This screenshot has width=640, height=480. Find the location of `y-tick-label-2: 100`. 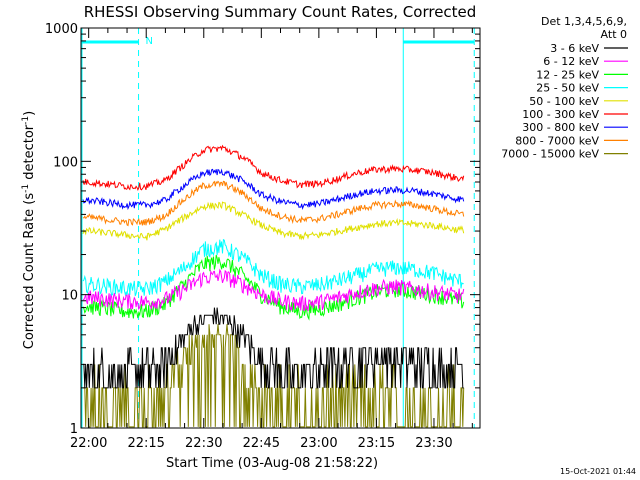

y-tick-label-2: 100 is located at coordinates (65, 162).